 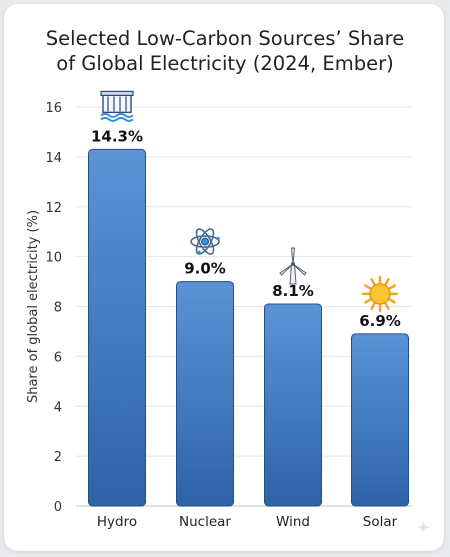 I want to click on sparkle-icon: ✦, so click(x=424, y=528).